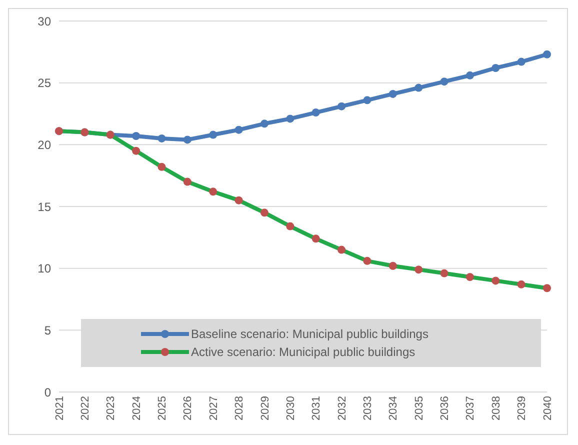 This screenshot has width=578, height=445. What do you see at coordinates (45, 83) in the screenshot?
I see `y-tick-label: 25` at bounding box center [45, 83].